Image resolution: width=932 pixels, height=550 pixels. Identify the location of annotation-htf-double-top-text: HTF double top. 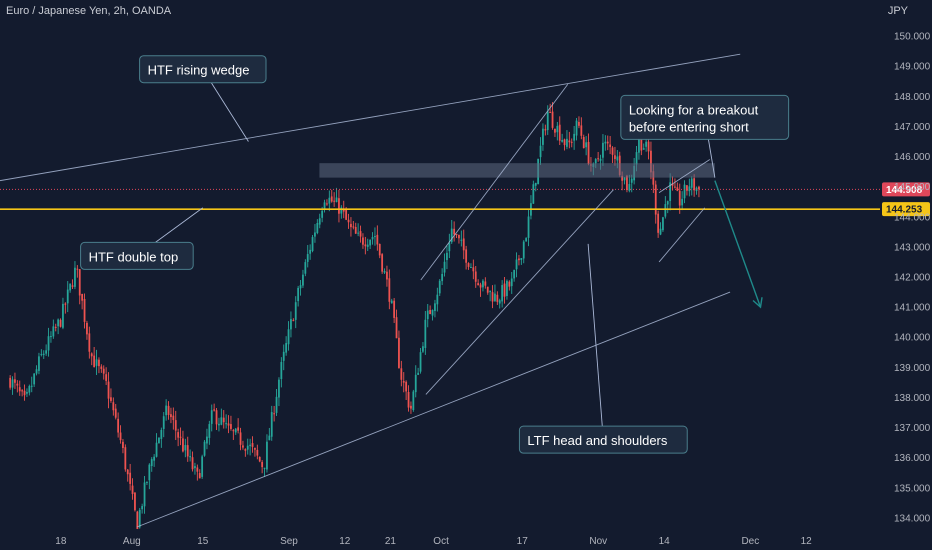
(134, 256).